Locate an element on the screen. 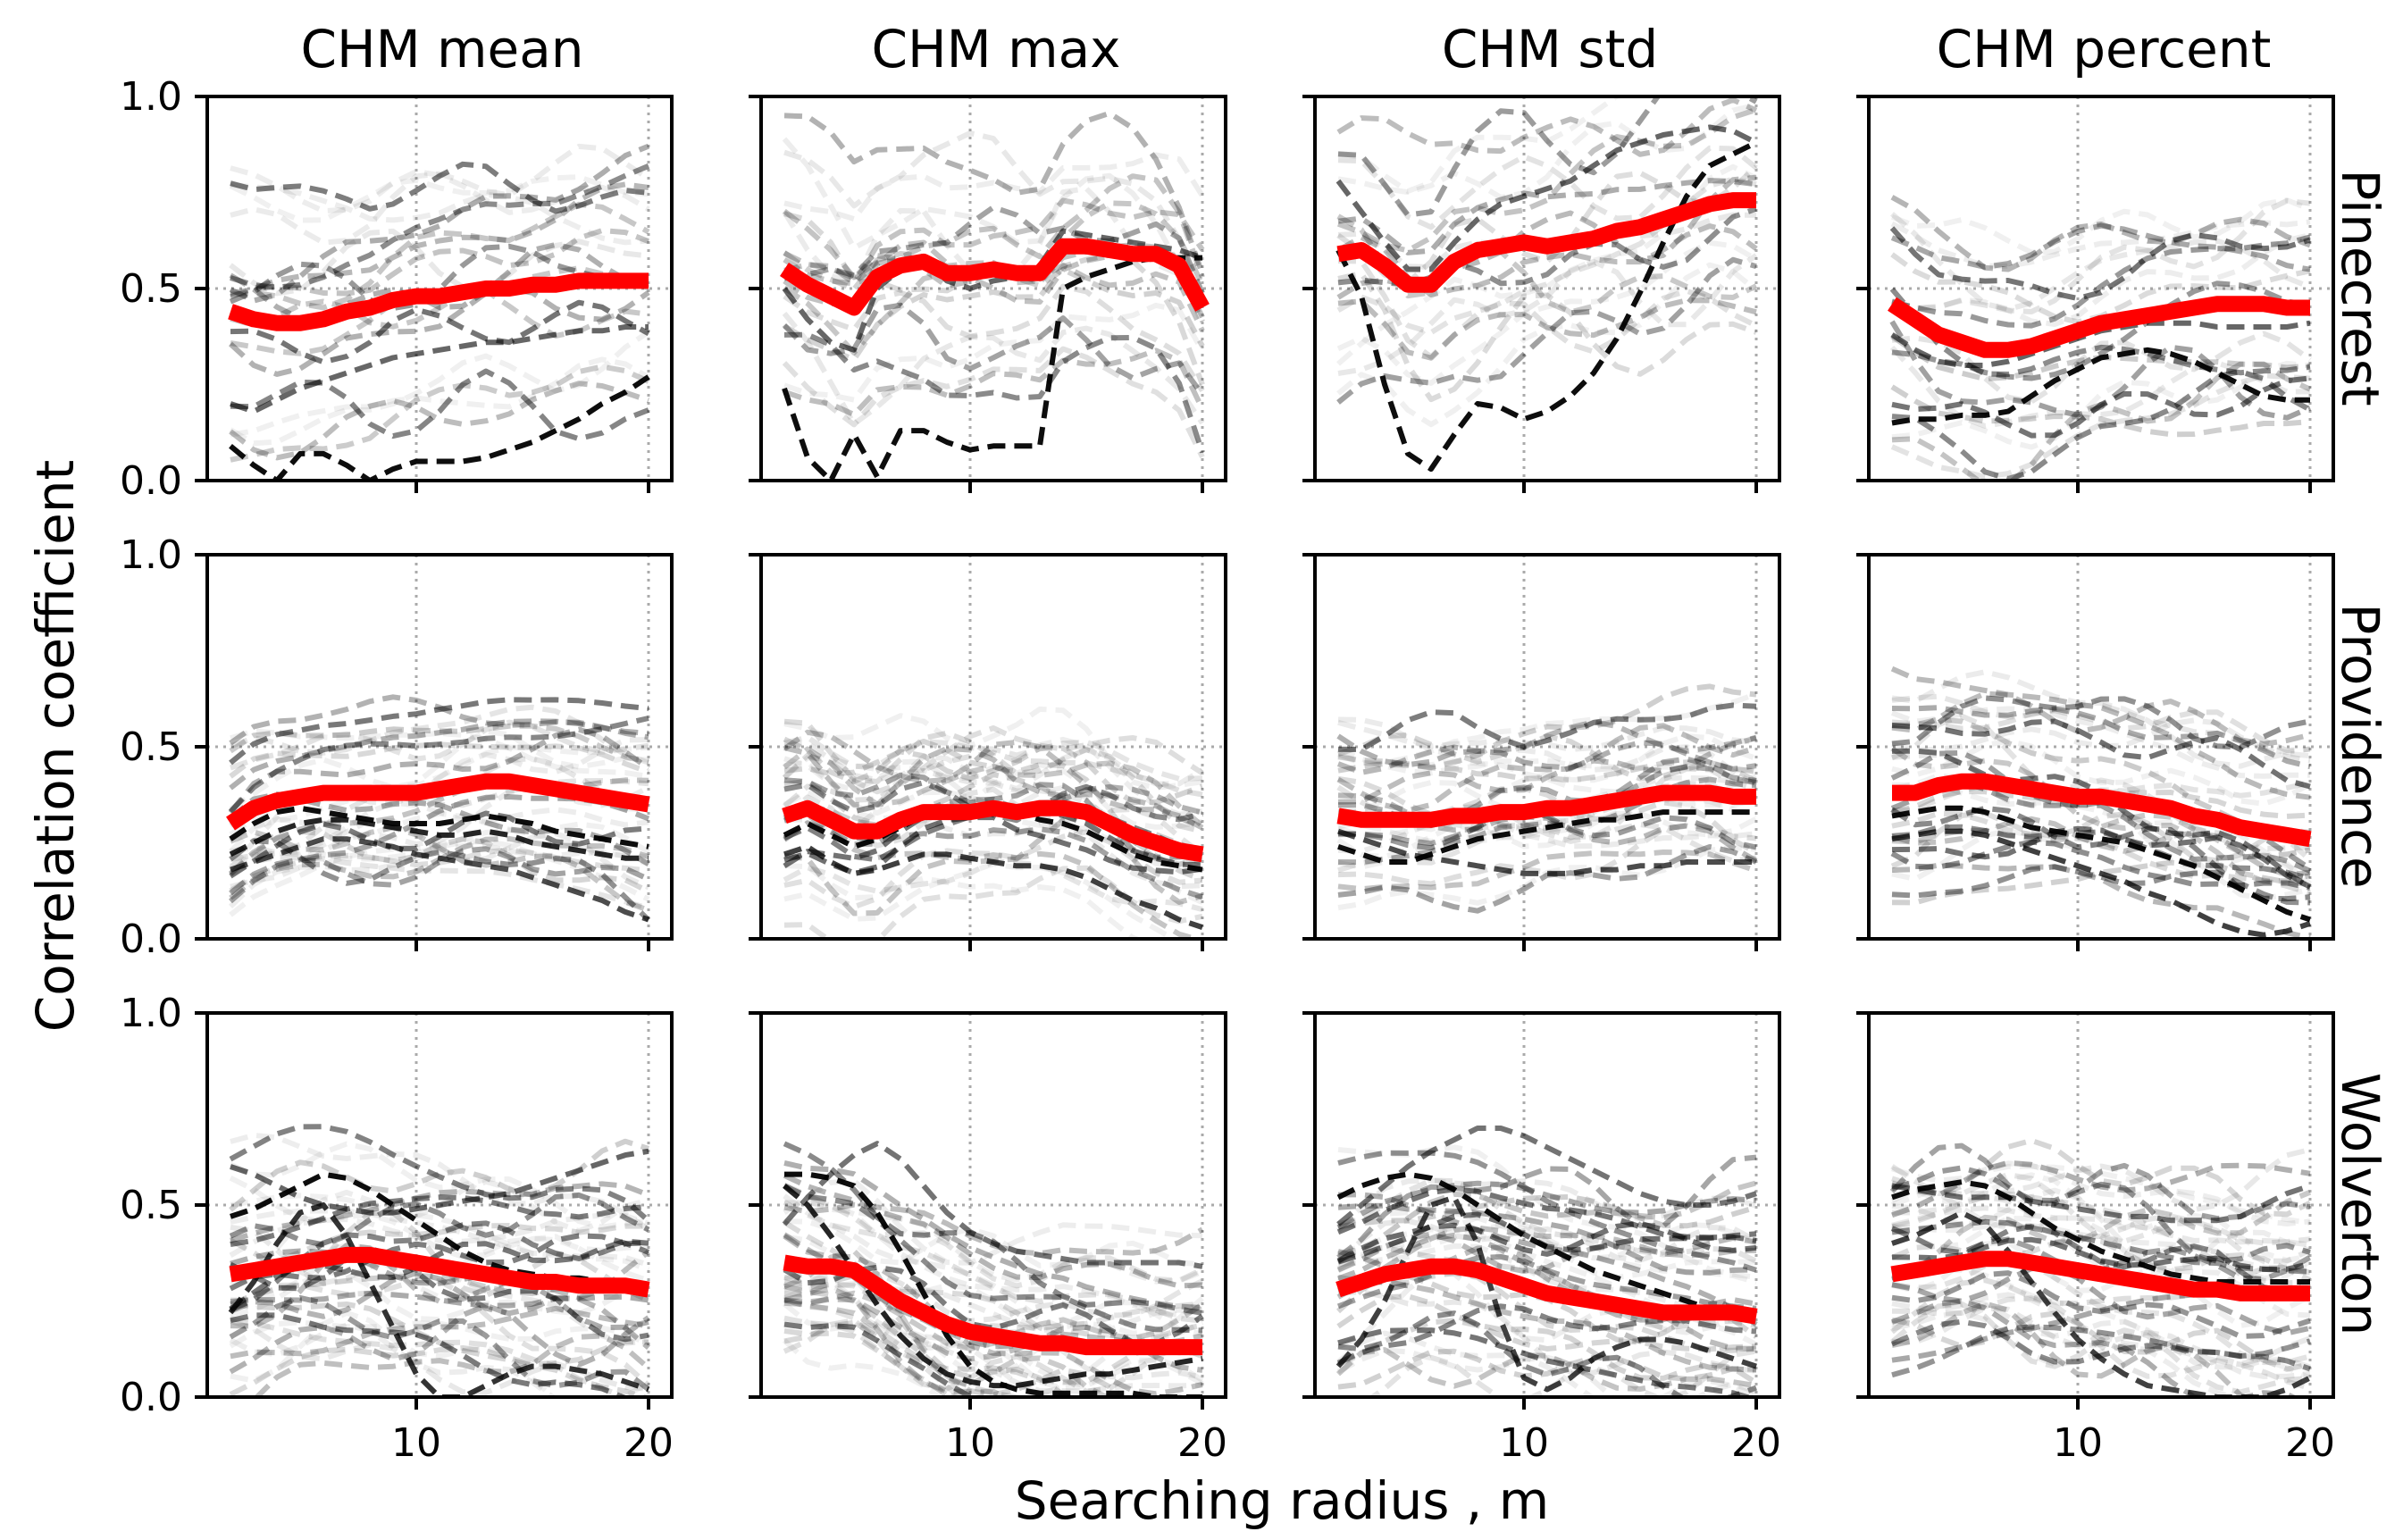 The image size is (2403, 1540). column-titles: CHM mean CHM max CHM std CHM percent is located at coordinates (1285, 50).